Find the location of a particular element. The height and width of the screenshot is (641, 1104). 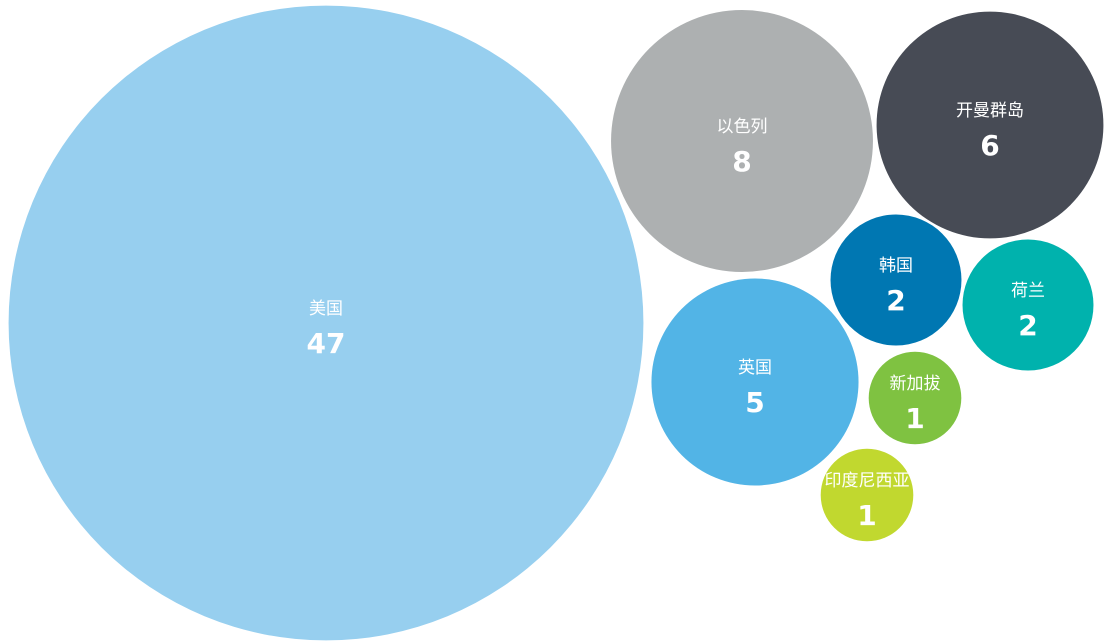

bubble-name: 印度尼西亚 is located at coordinates (867, 481).